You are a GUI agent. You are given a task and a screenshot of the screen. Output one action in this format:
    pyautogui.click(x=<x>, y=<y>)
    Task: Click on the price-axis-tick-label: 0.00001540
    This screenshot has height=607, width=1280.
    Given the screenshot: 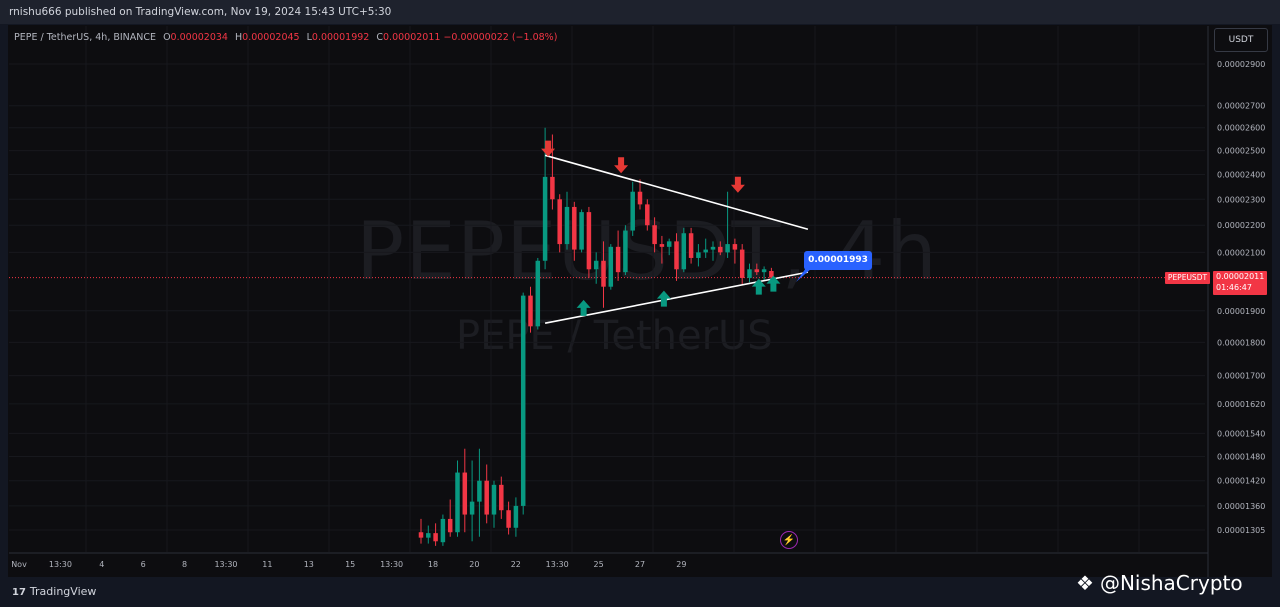 What is the action you would take?
    pyautogui.click(x=1241, y=433)
    